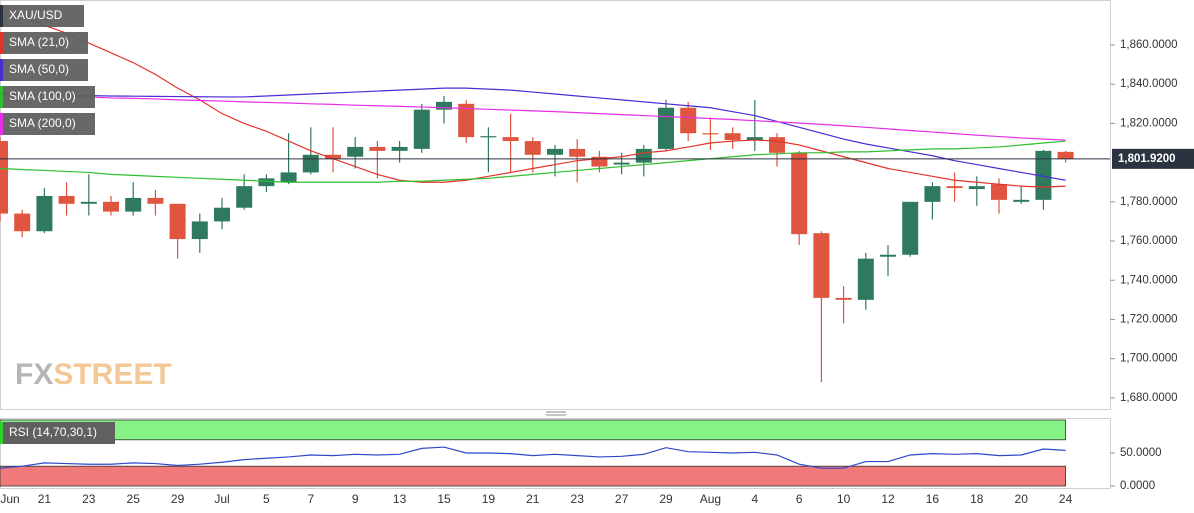 The height and width of the screenshot is (513, 1194). I want to click on x-tick-label: 18, so click(977, 499).